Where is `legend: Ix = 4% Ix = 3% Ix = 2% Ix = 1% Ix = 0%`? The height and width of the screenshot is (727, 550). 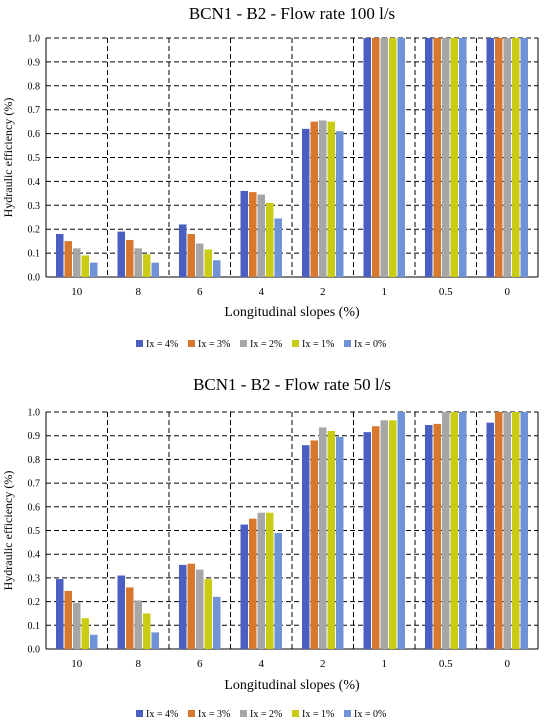 legend: Ix = 4% Ix = 3% Ix = 2% Ix = 1% Ix = 0% is located at coordinates (261, 344).